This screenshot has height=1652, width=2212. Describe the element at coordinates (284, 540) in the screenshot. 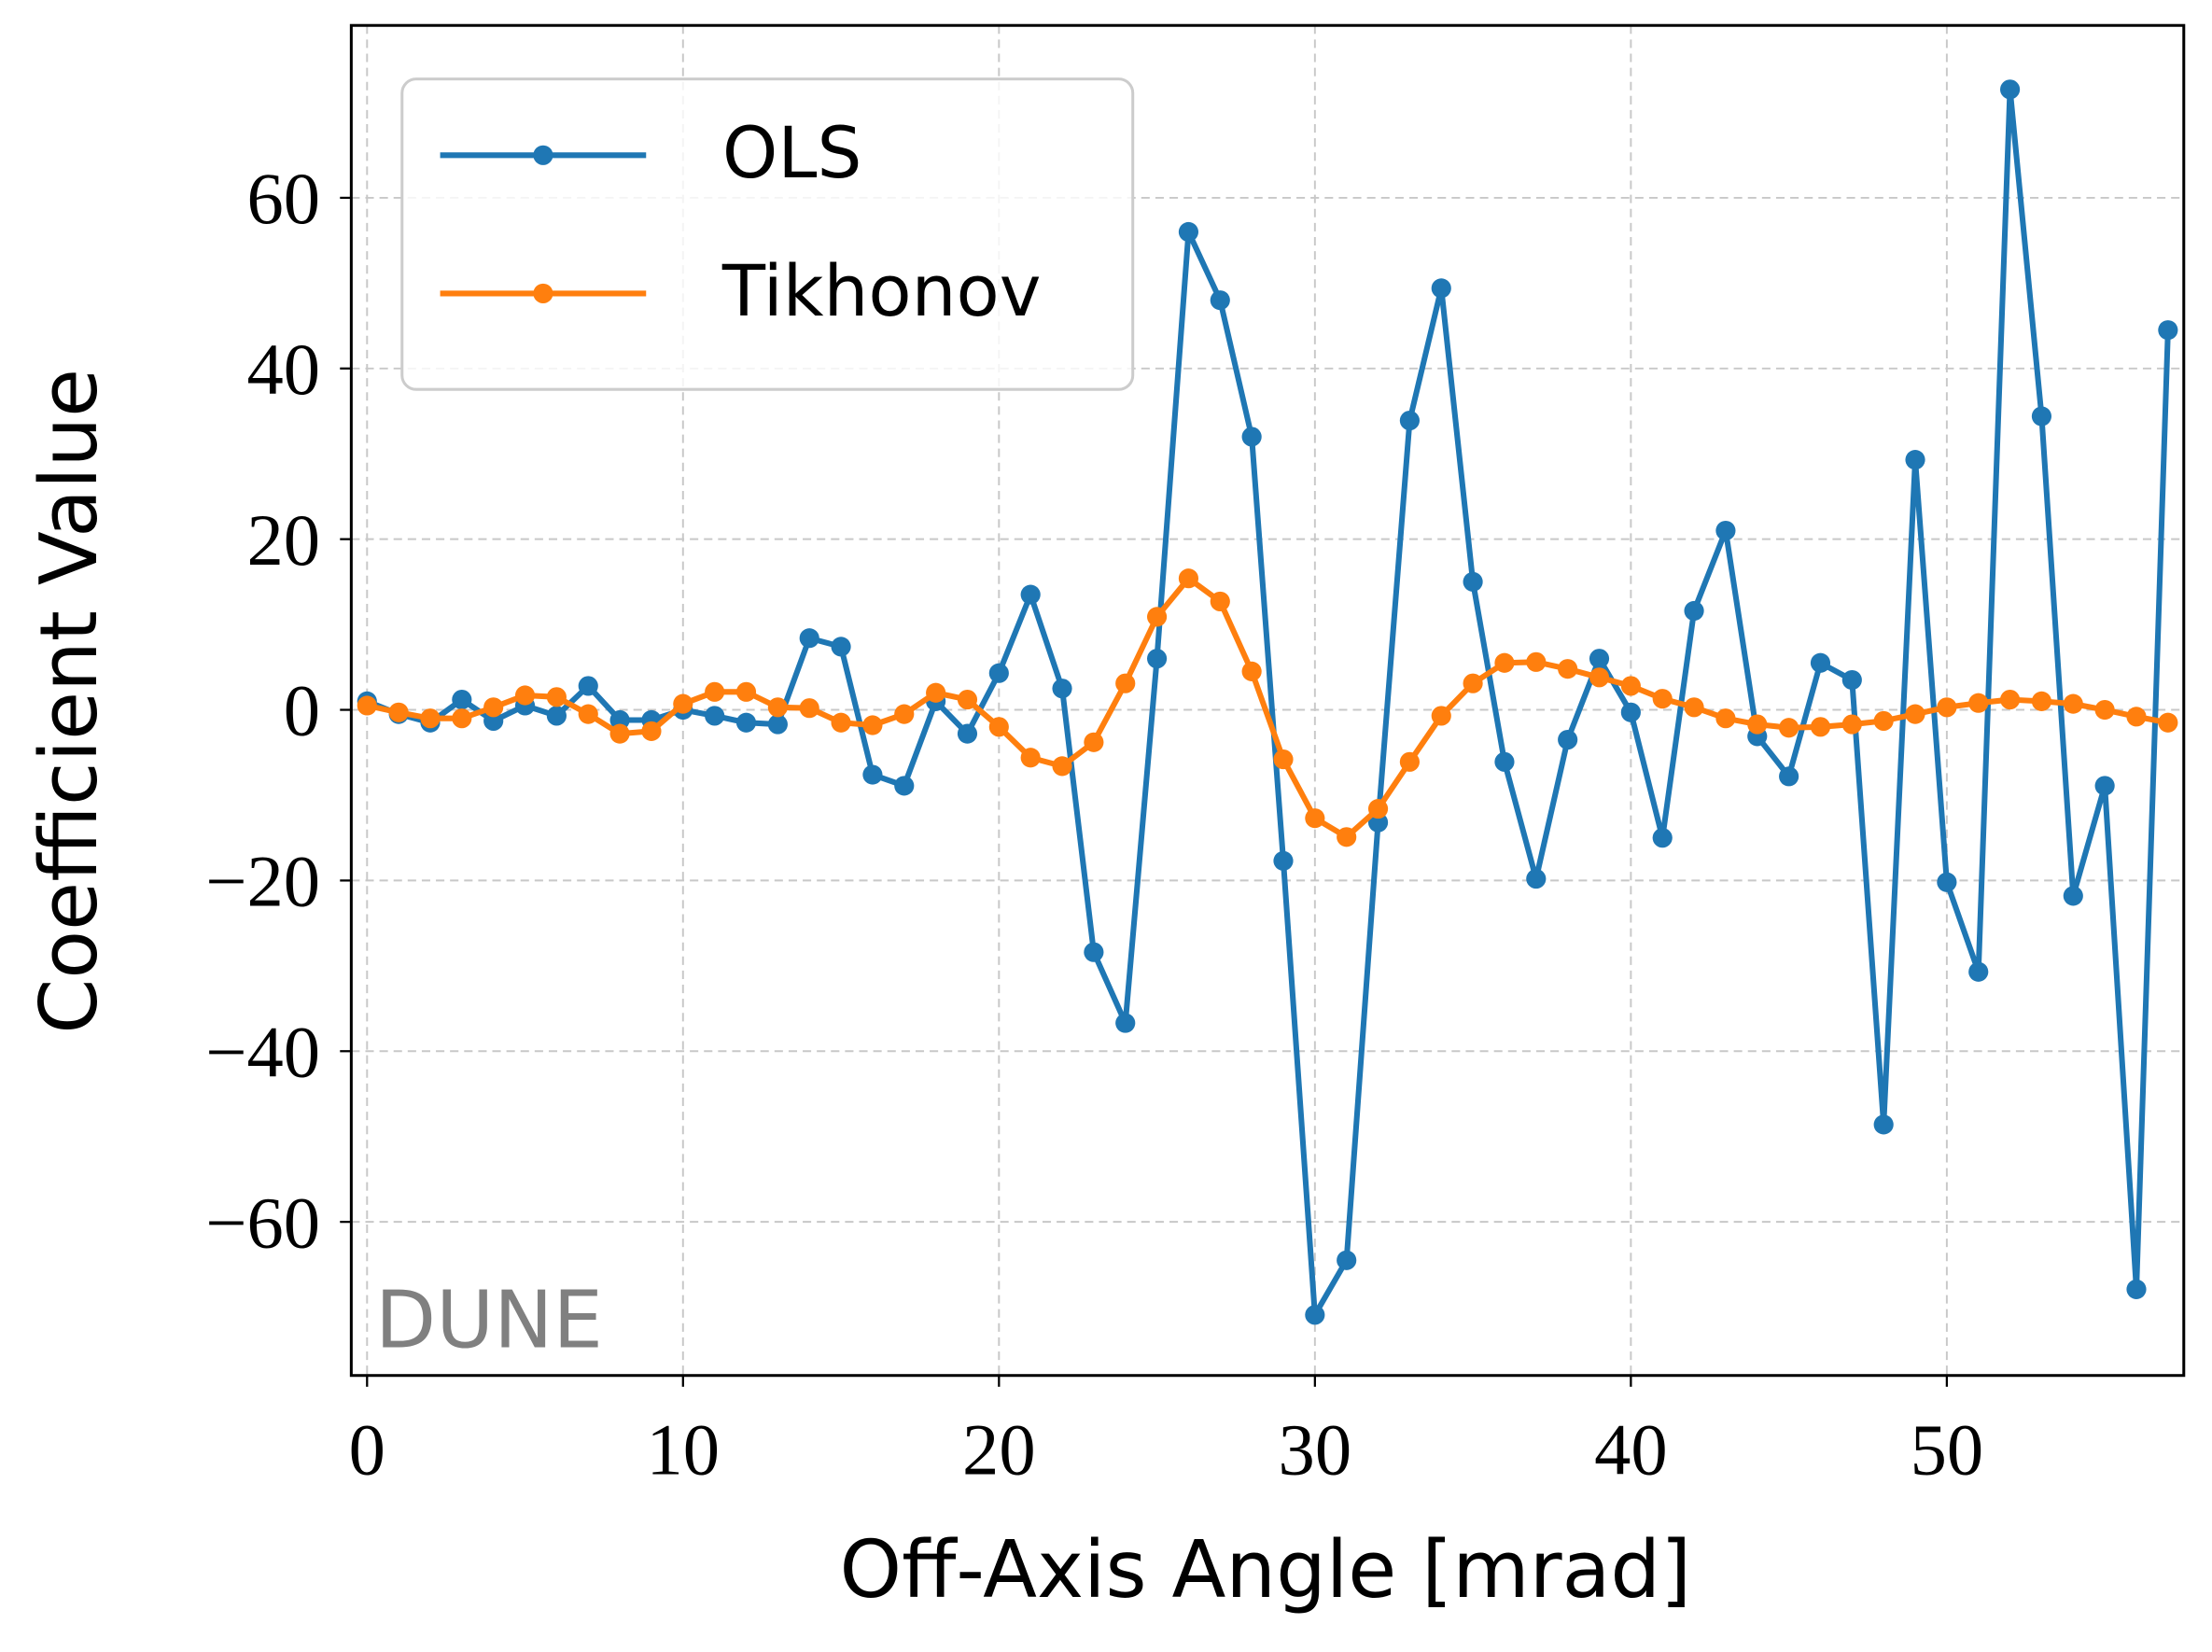

I see `y-tick-label: 20` at that location.